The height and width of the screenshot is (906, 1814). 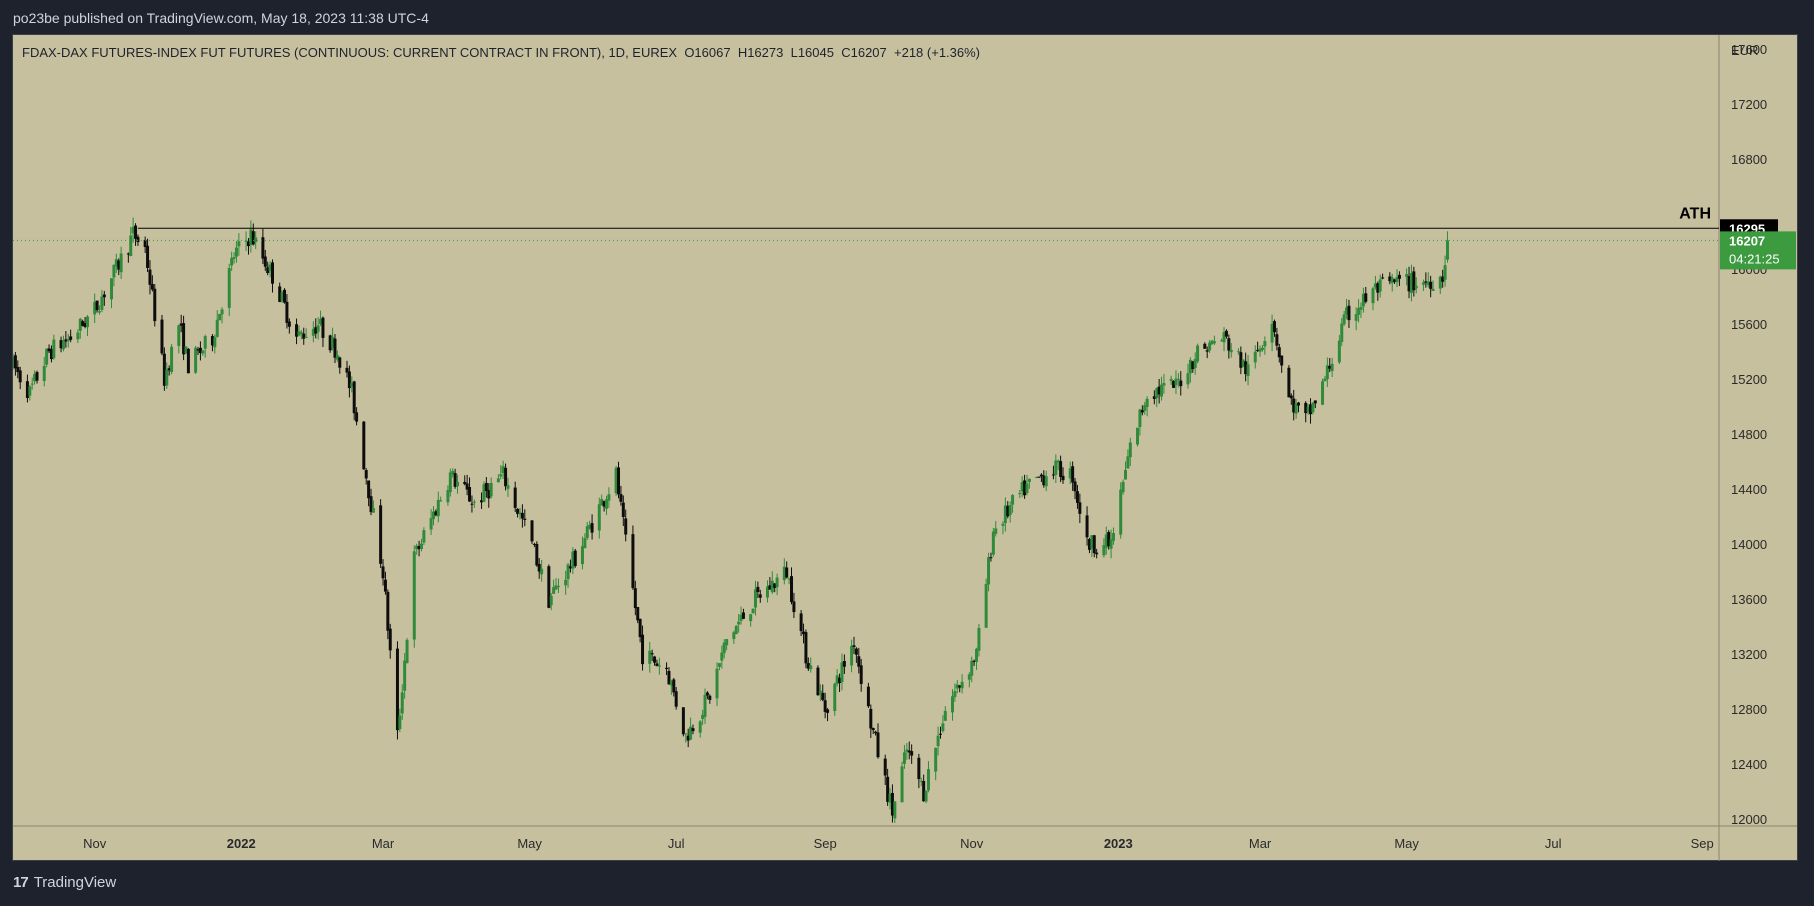 I want to click on y-tick-label: 17200, so click(x=1749, y=104).